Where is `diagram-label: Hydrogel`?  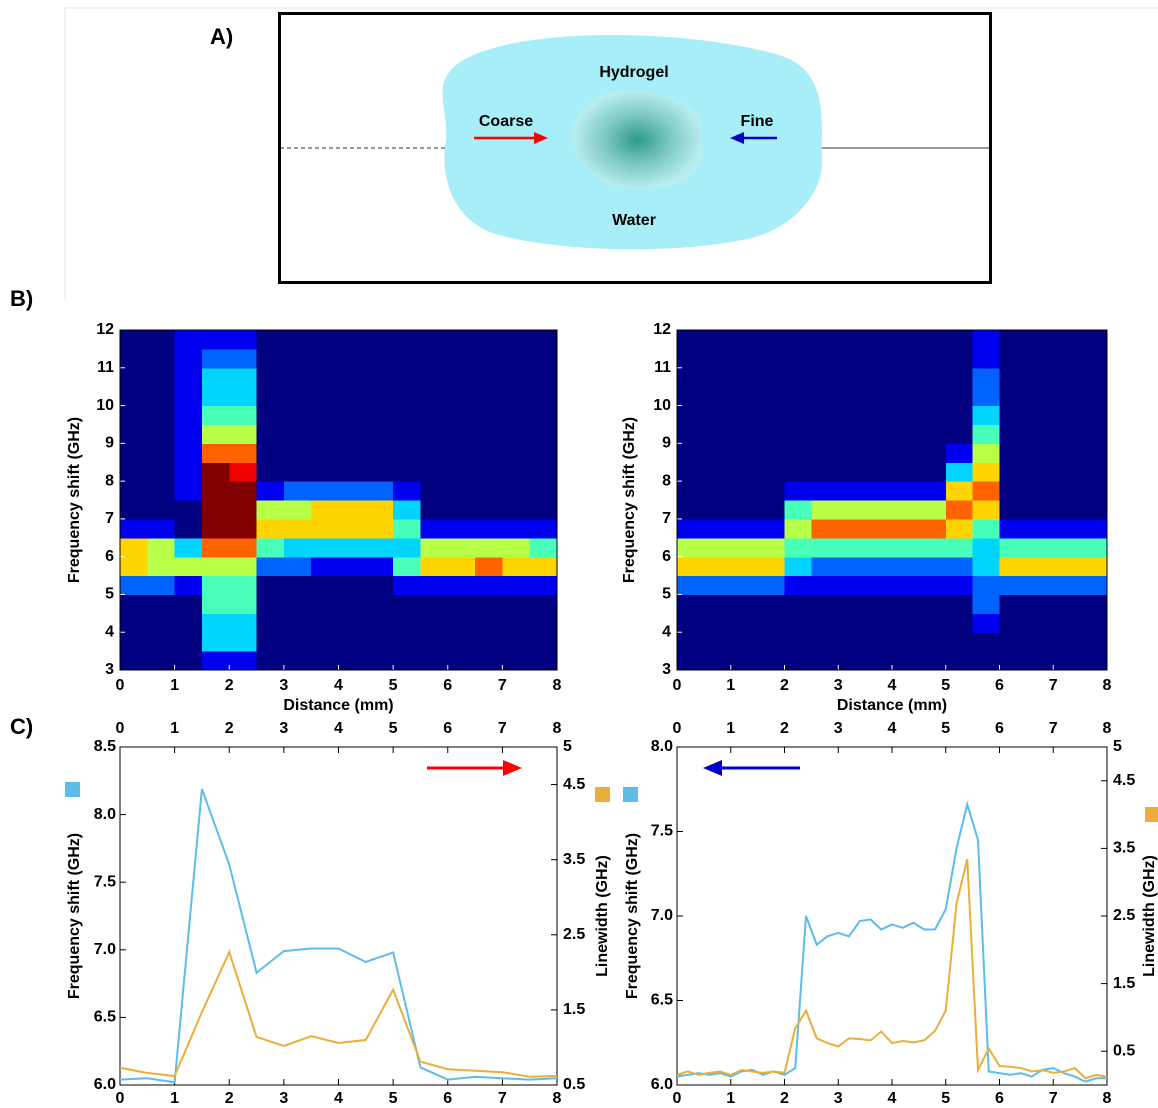 diagram-label: Hydrogel is located at coordinates (633, 72).